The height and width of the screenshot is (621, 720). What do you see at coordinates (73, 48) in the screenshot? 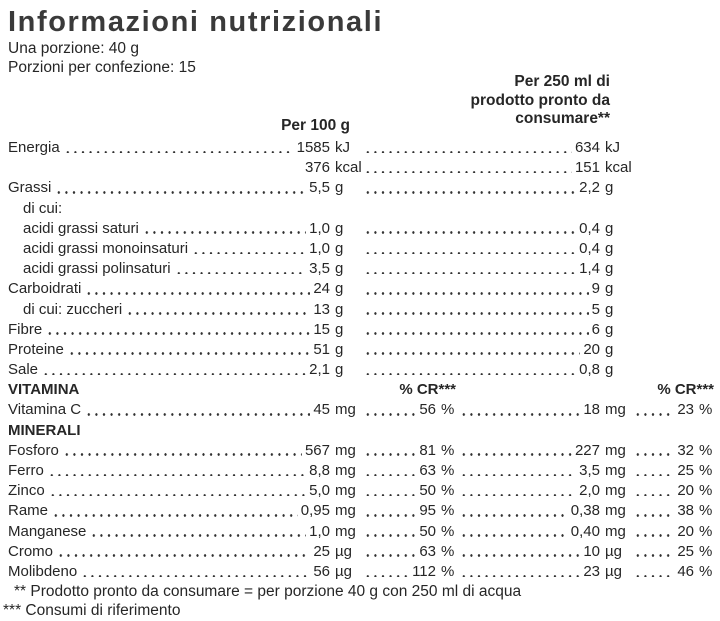
I see `serving-size-line: Una porzione: 40 g` at bounding box center [73, 48].